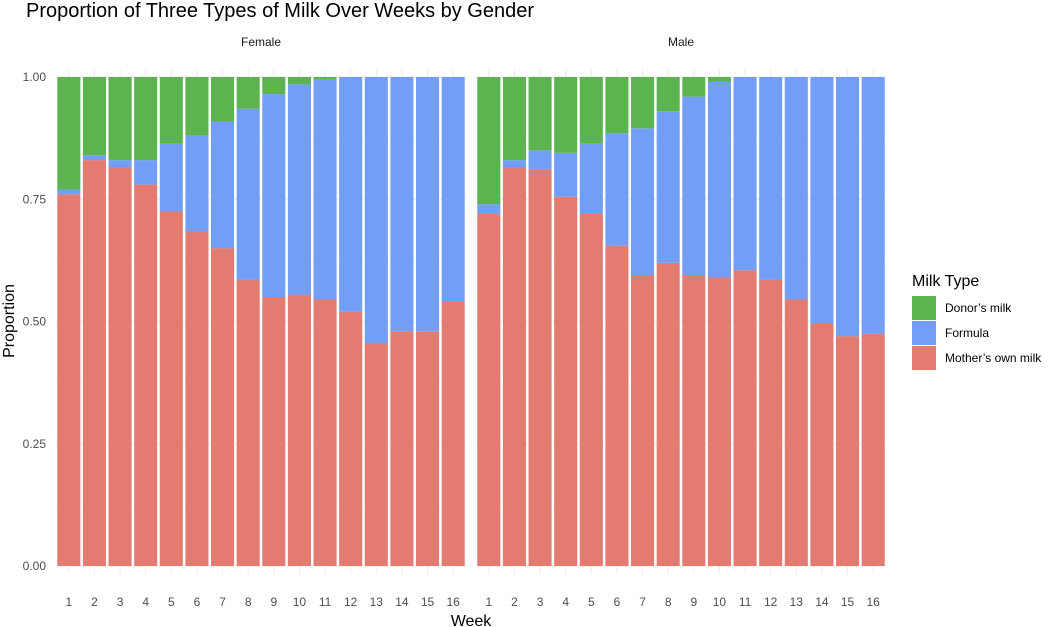 The width and height of the screenshot is (1052, 627). What do you see at coordinates (146, 119) in the screenshot?
I see `bar-female-week-4-donor-s-milk` at bounding box center [146, 119].